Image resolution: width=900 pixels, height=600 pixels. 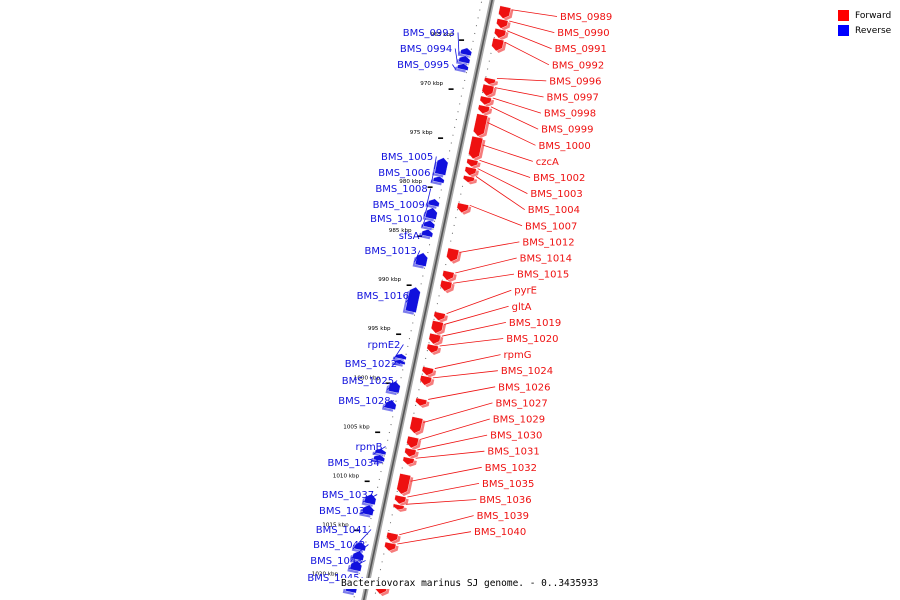 I want to click on forward-gene-label: BMS_1040, so click(x=500, y=532).